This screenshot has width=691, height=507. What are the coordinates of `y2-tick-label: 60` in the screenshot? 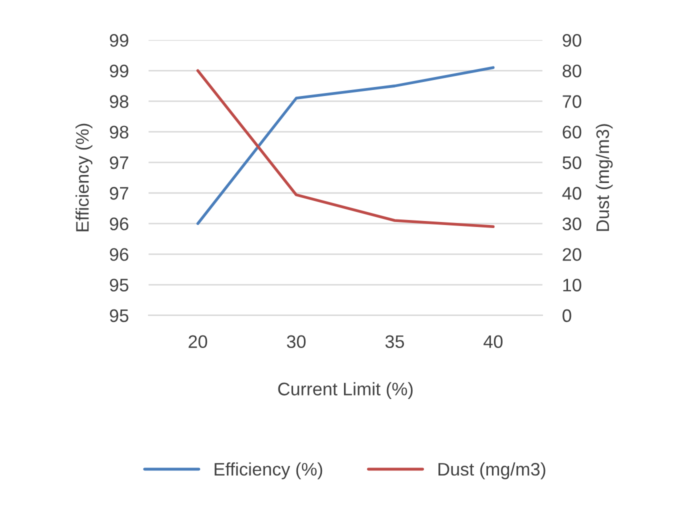 It's located at (572, 132).